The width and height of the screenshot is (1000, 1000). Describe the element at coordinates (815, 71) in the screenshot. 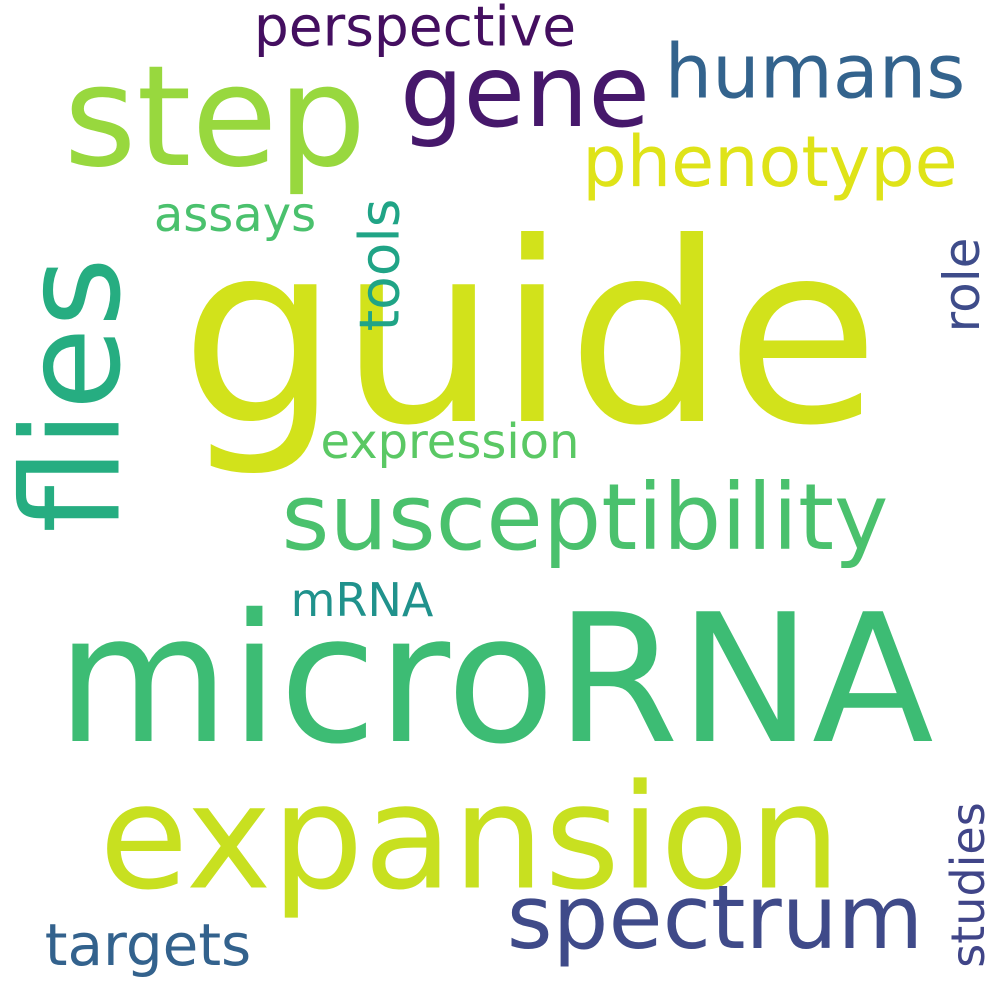

I see `word-humans: humans` at that location.